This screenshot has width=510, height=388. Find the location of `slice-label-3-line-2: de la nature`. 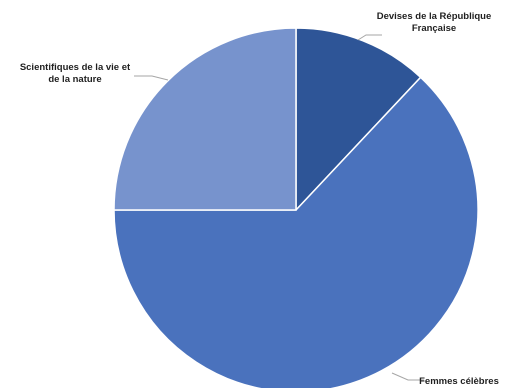

slice-label-3-line-2: de la nature is located at coordinates (74, 79).